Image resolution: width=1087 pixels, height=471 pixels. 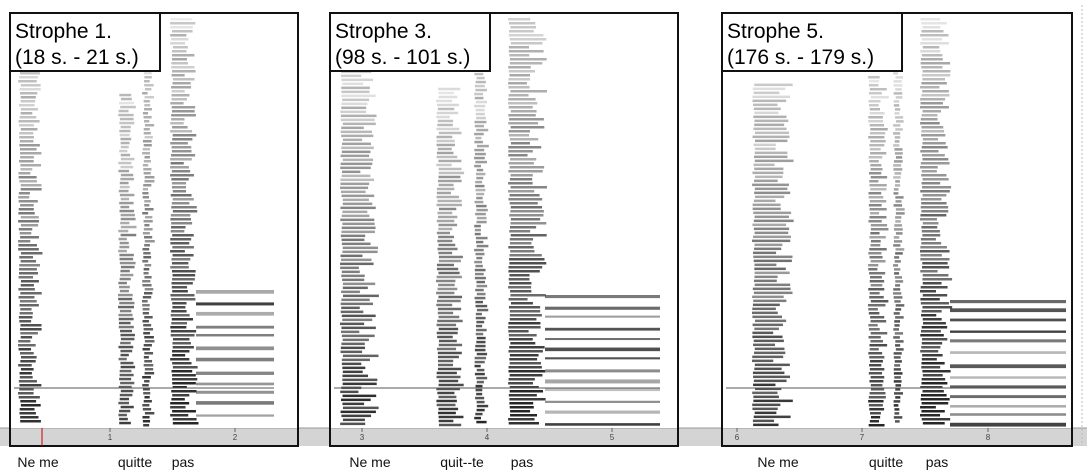 What do you see at coordinates (462, 462) in the screenshot?
I see `lyric-word: quit--te` at bounding box center [462, 462].